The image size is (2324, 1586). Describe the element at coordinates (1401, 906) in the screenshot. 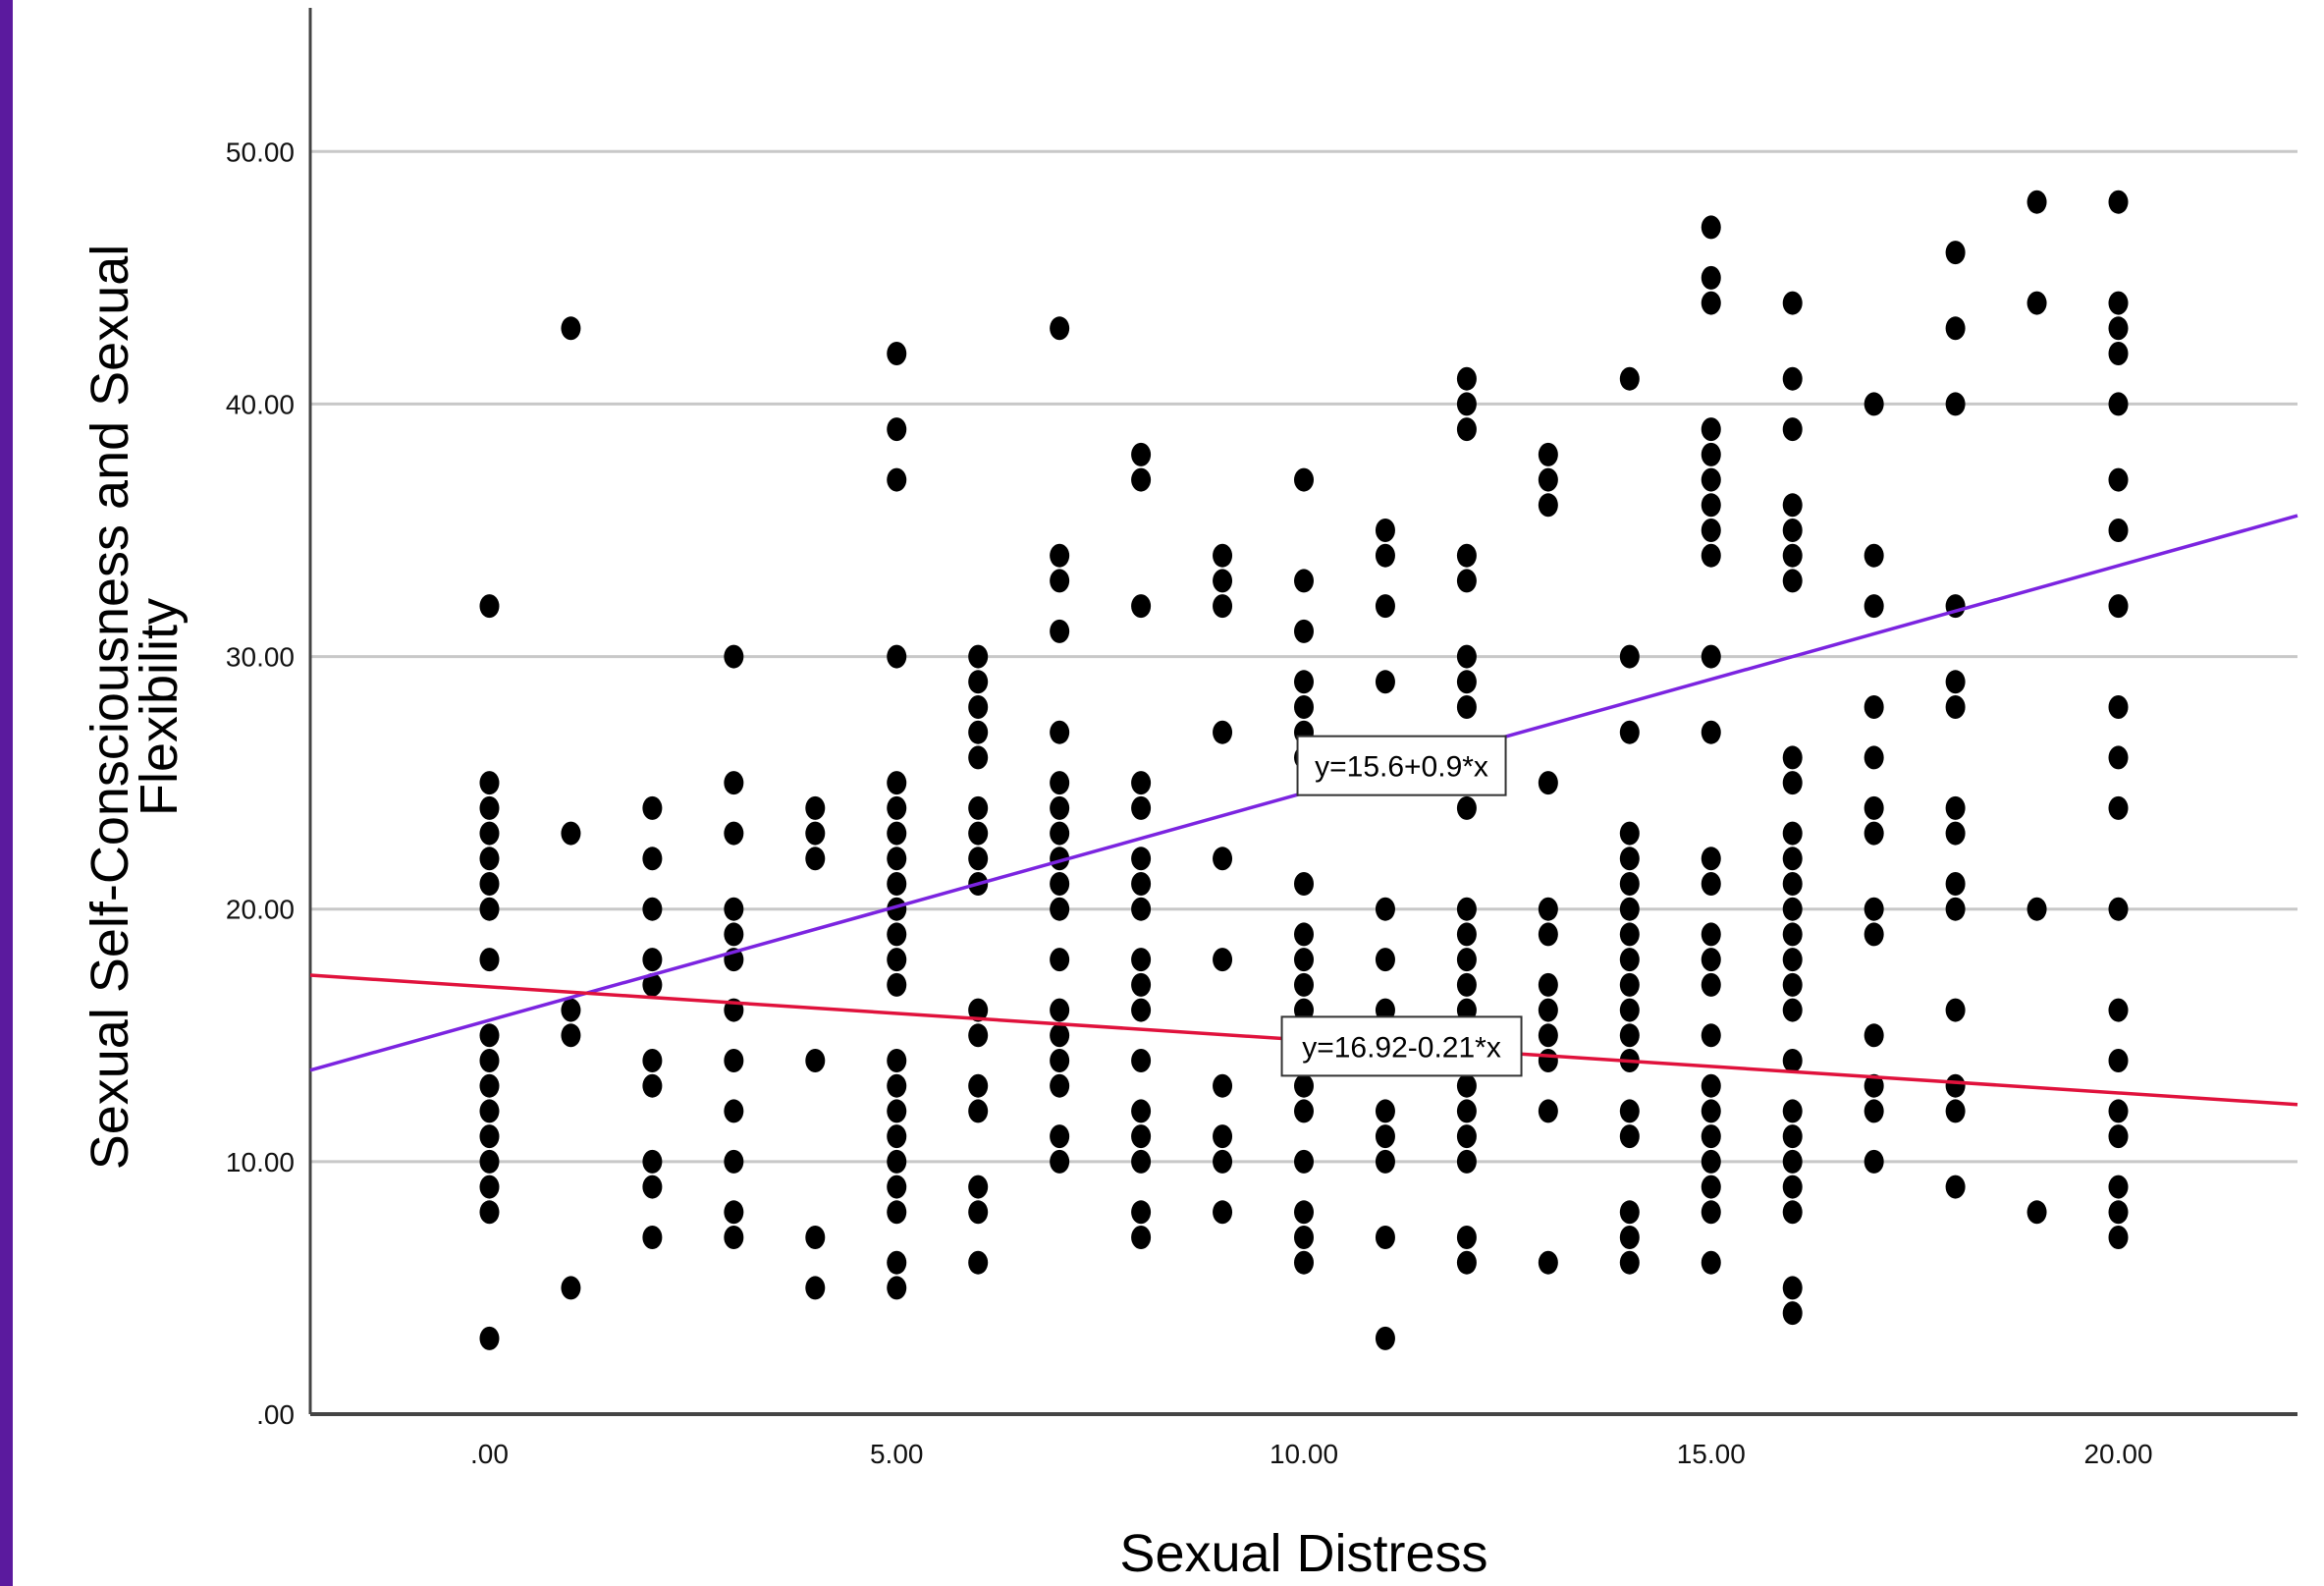

I see `fit-line-labels: y=15.6+0.9*x y=16.92-0.21*x` at that location.